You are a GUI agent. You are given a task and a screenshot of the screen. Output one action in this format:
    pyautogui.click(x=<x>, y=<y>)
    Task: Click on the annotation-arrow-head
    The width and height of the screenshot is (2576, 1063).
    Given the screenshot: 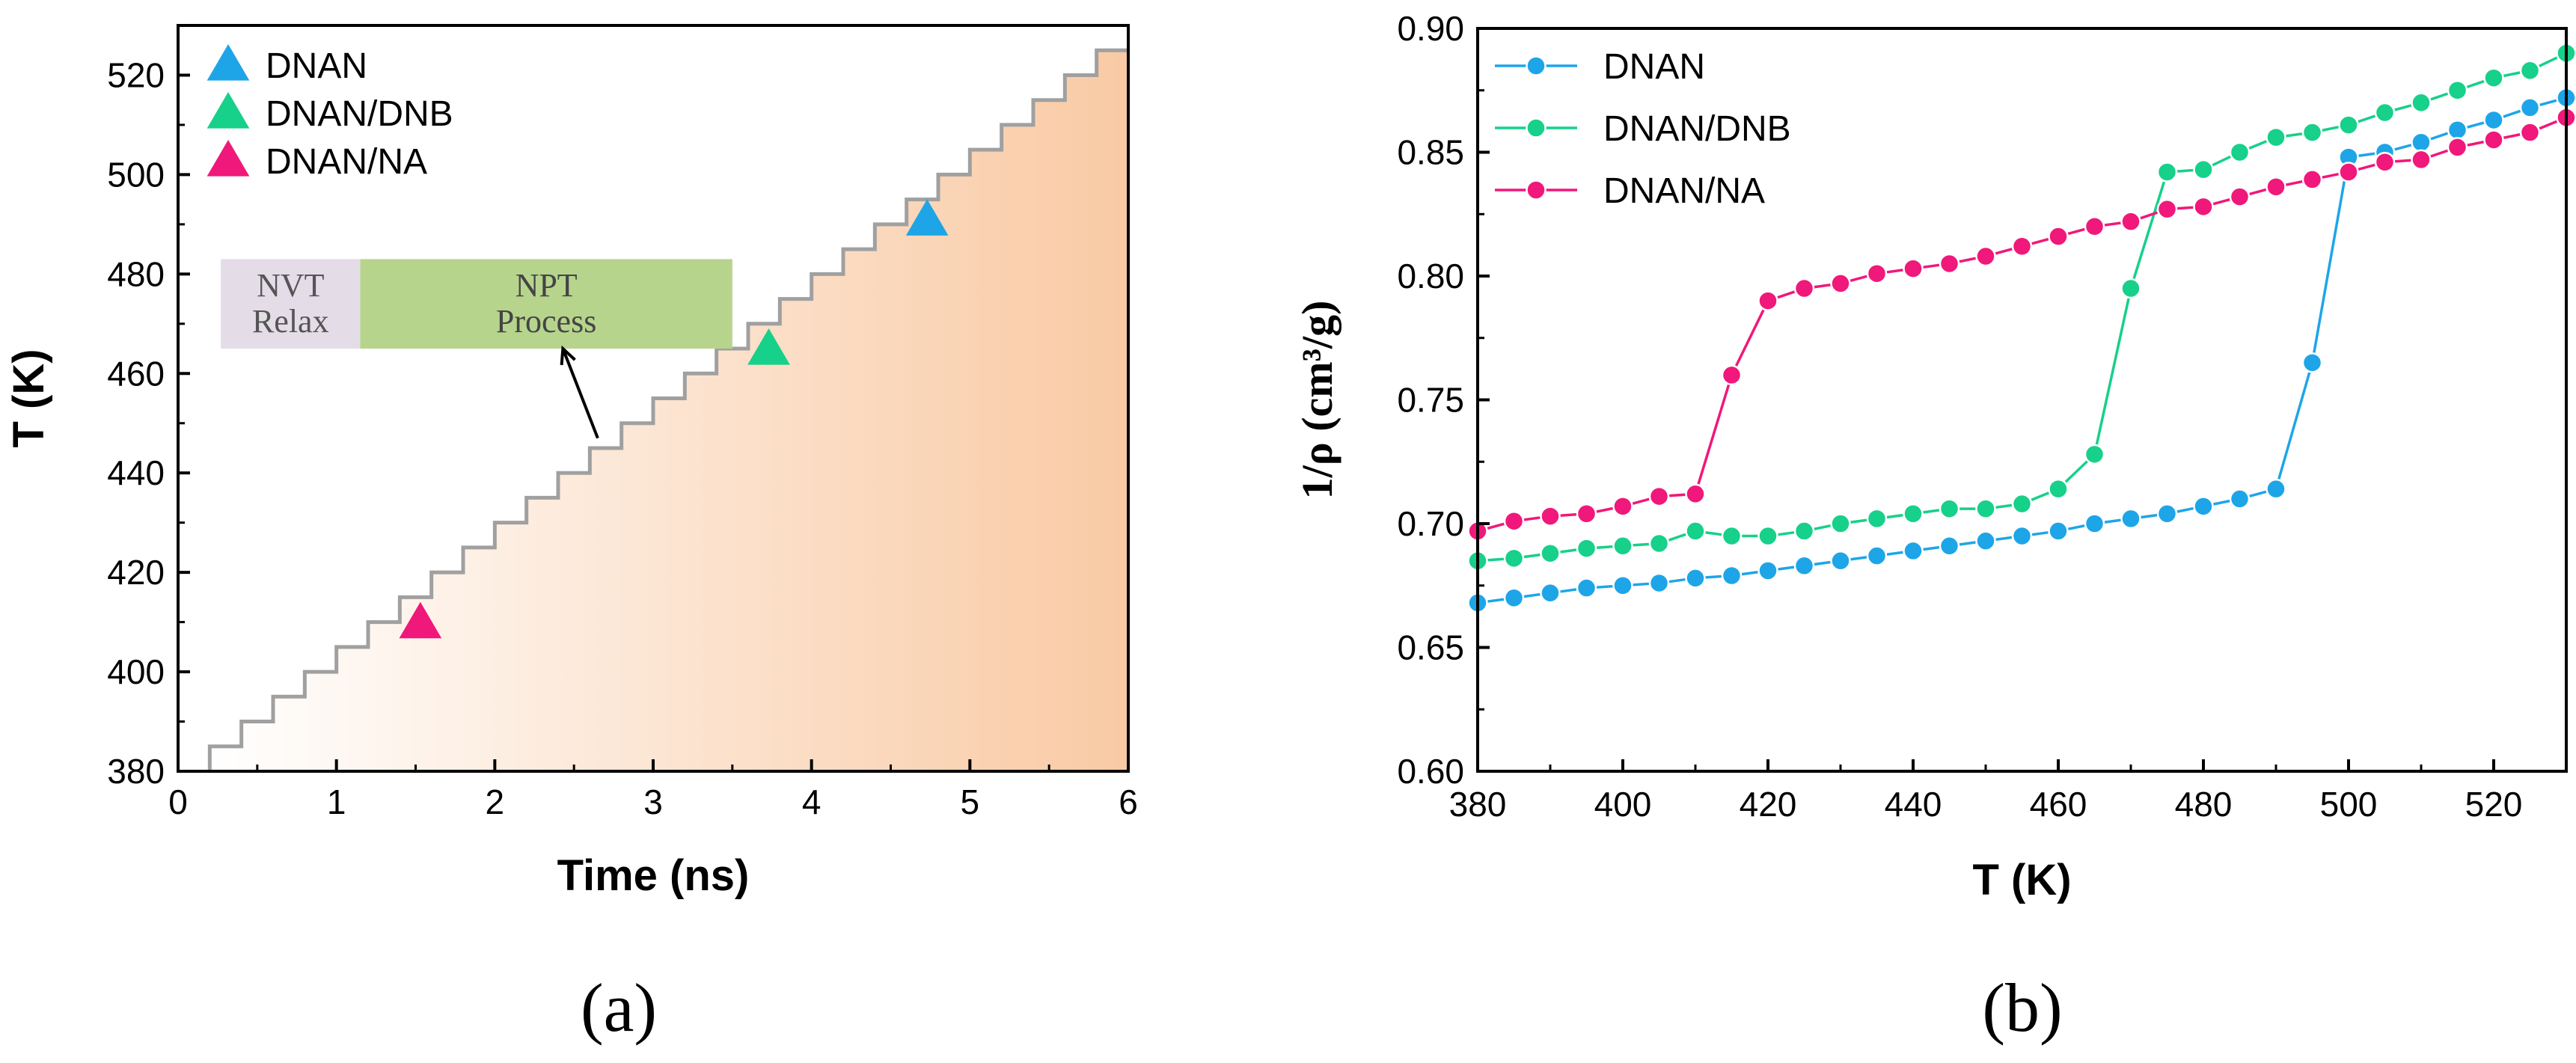 What is the action you would take?
    pyautogui.click(x=568, y=355)
    